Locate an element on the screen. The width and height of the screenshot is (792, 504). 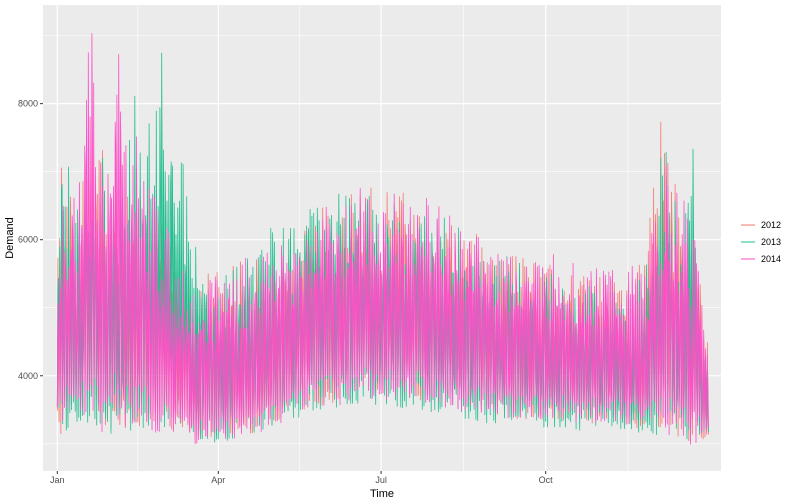
x-tick-label: Jan is located at coordinates (57, 480).